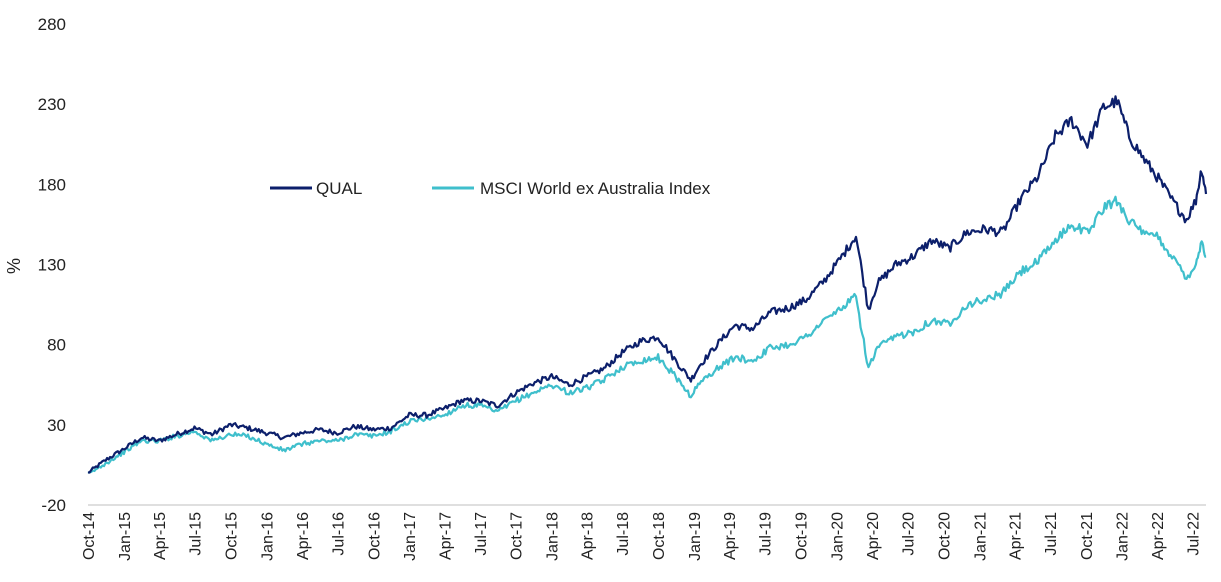 Image resolution: width=1221 pixels, height=582 pixels. Describe the element at coordinates (231, 536) in the screenshot. I see `x-tick-label: Oct-15` at that location.